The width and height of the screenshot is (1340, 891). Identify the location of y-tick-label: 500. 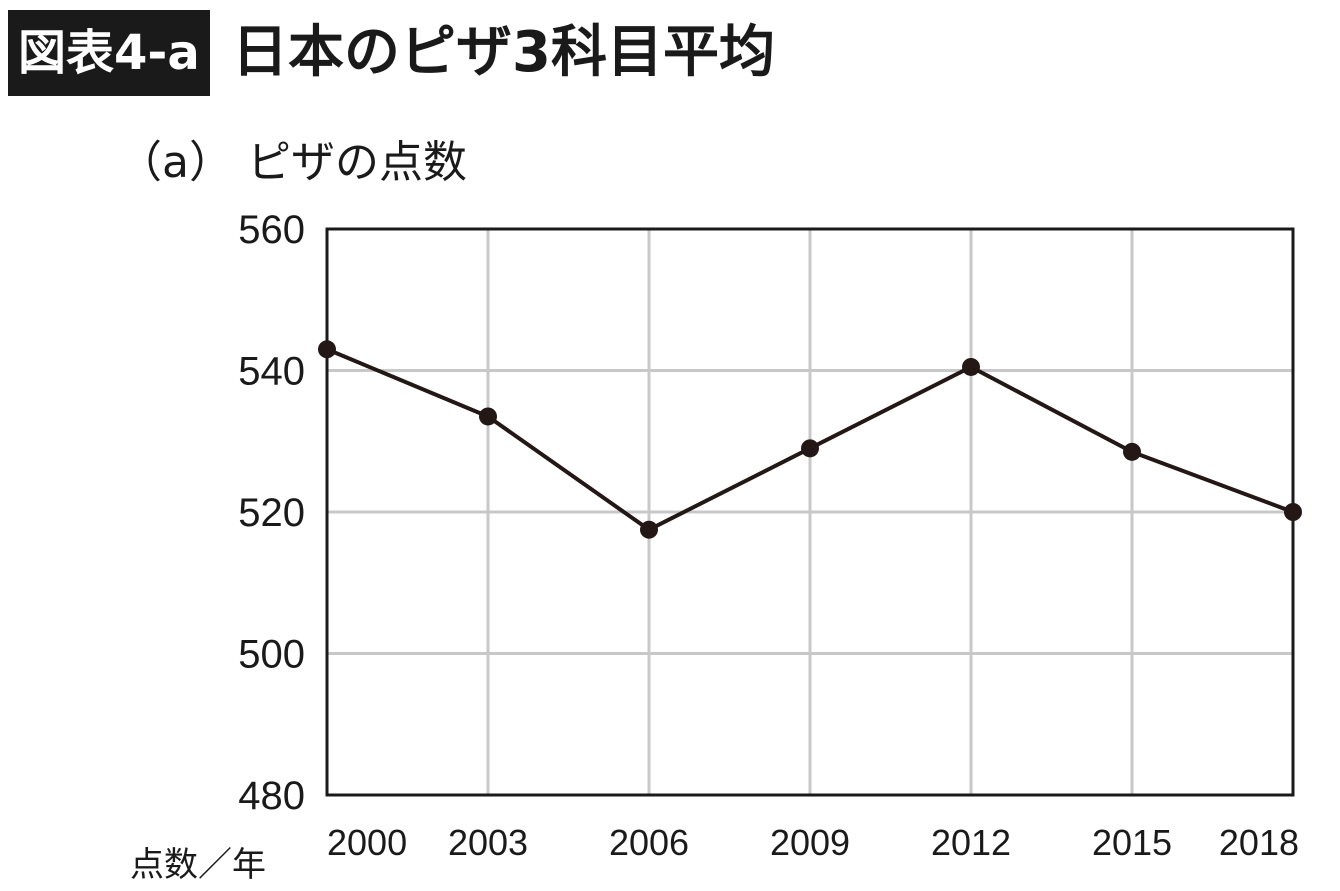
(271, 655).